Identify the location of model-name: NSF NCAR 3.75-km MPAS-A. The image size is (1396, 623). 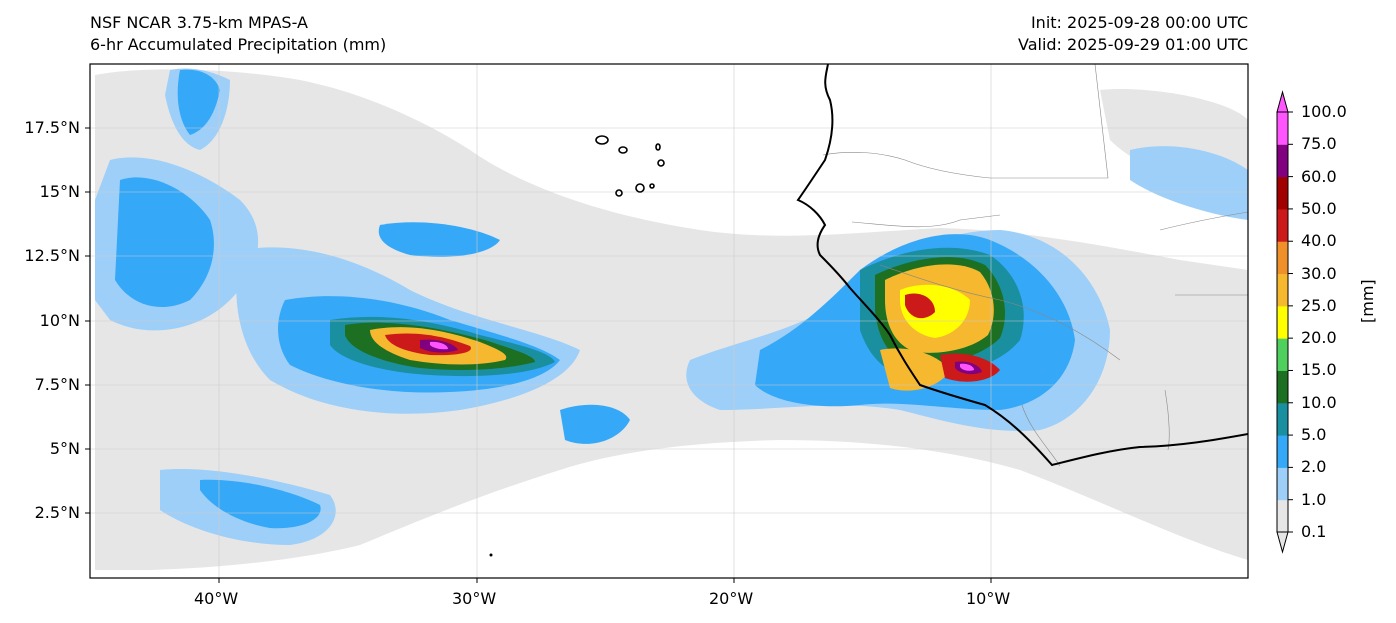
(199, 22).